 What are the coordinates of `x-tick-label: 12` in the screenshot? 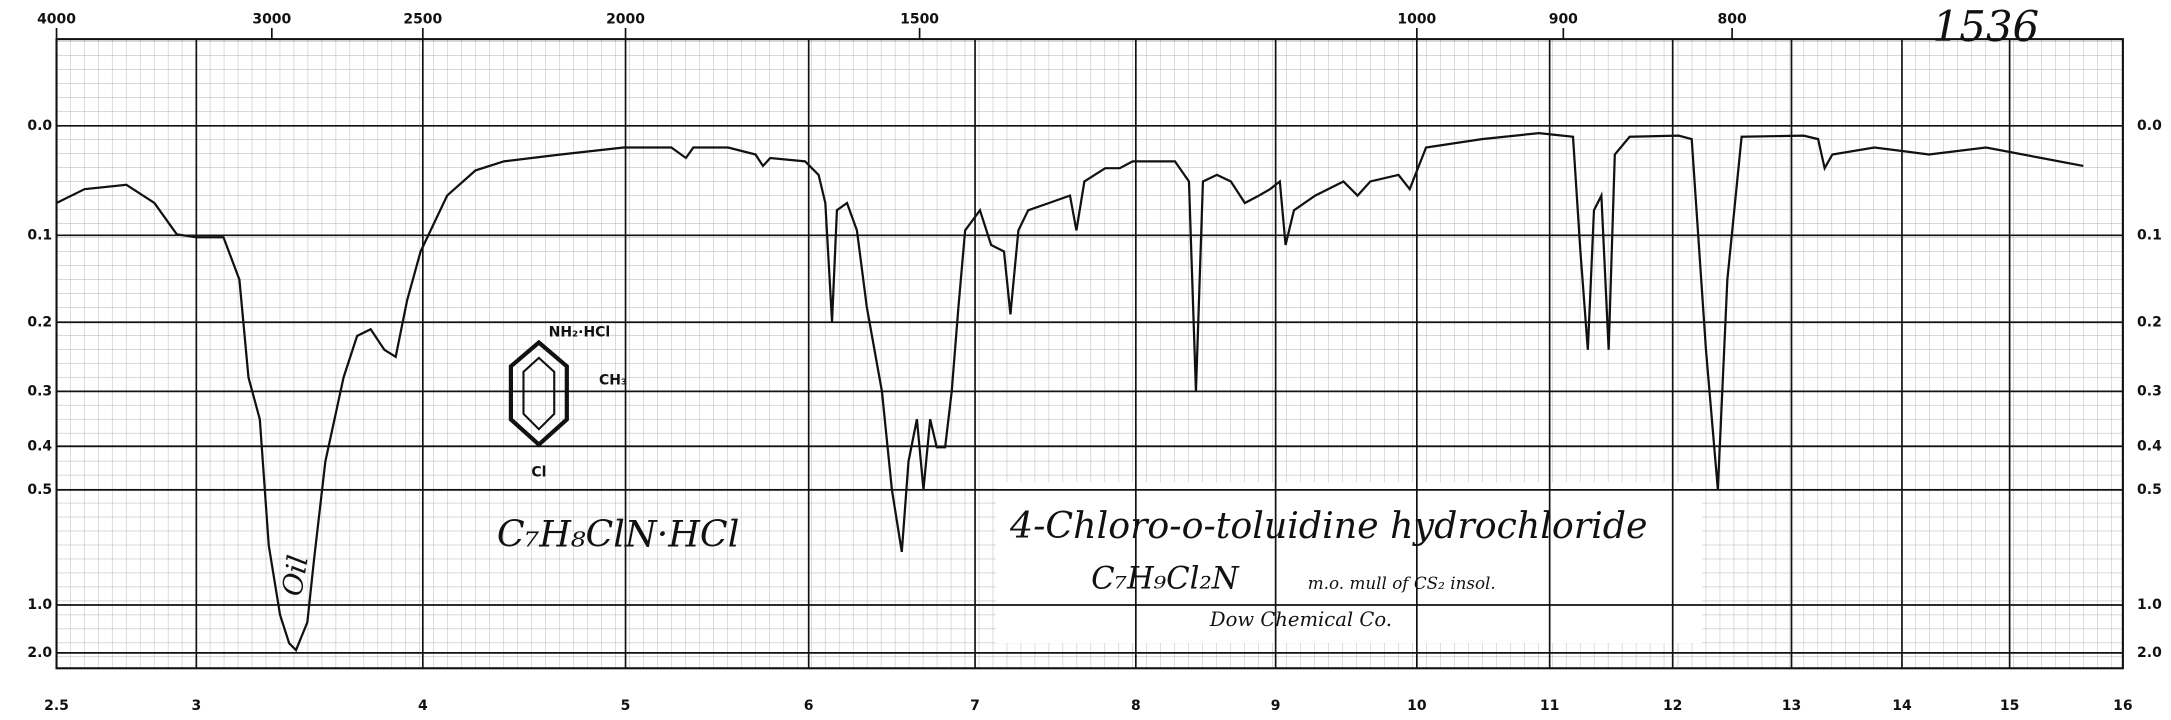 It's located at (1672, 706).